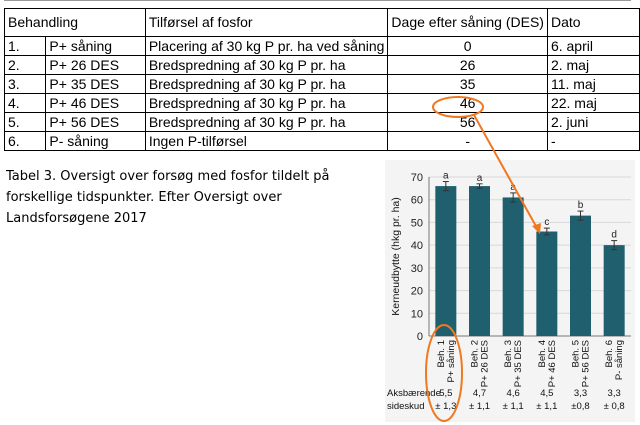 Image resolution: width=640 pixels, height=425 pixels. Describe the element at coordinates (417, 178) in the screenshot. I see `y-tick-label: 70` at that location.